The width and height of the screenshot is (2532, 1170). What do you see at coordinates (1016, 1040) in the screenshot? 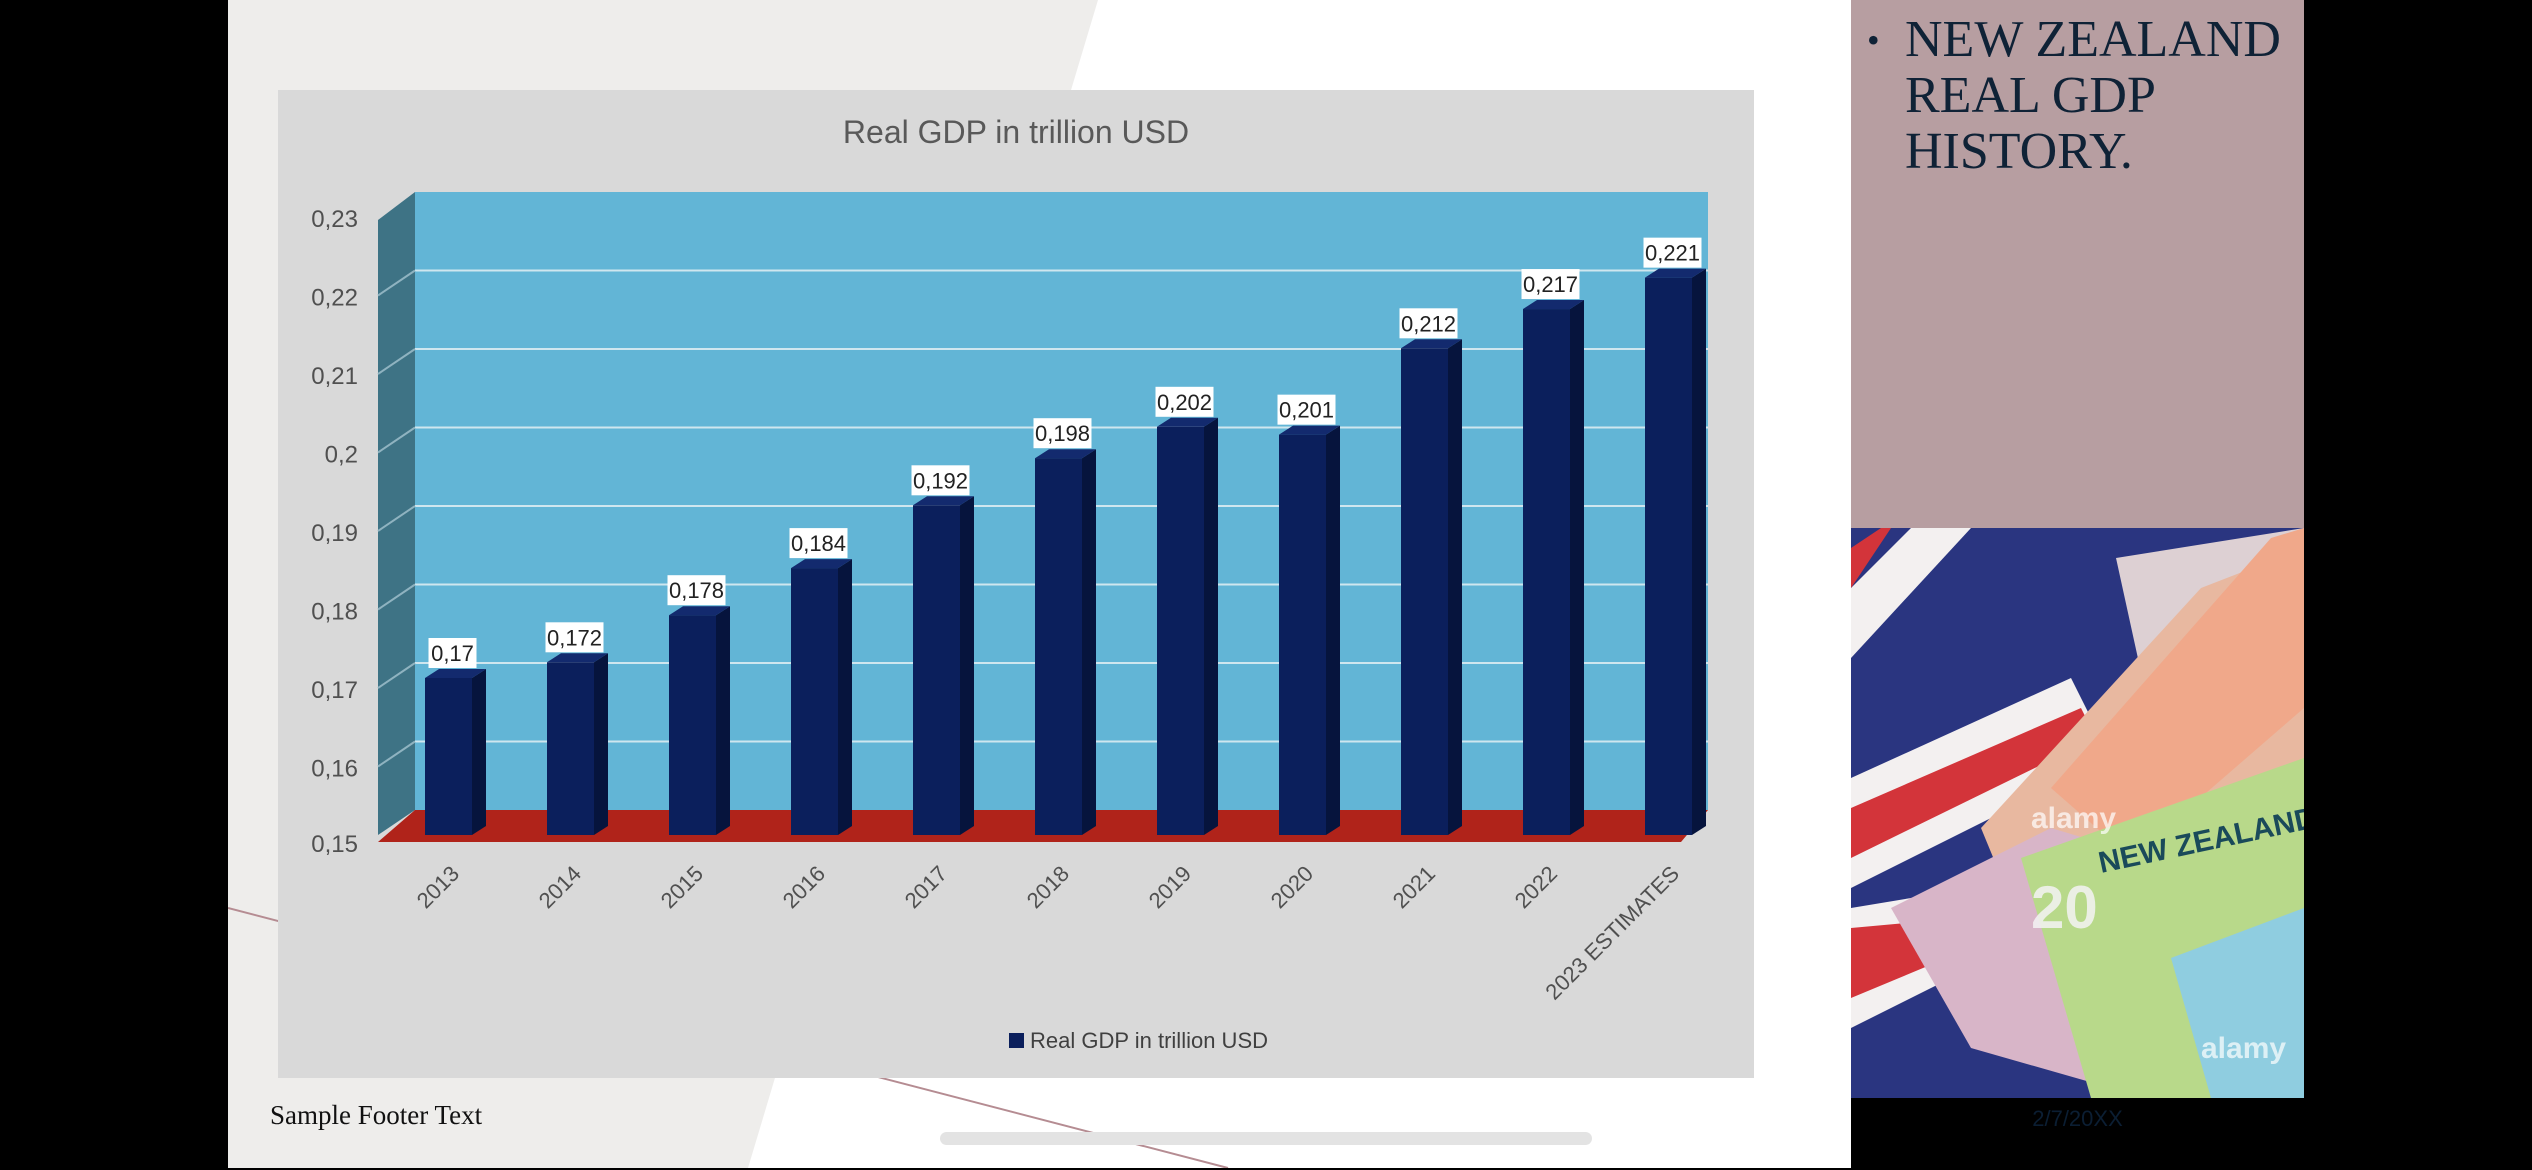
I see `legend-swatch` at bounding box center [1016, 1040].